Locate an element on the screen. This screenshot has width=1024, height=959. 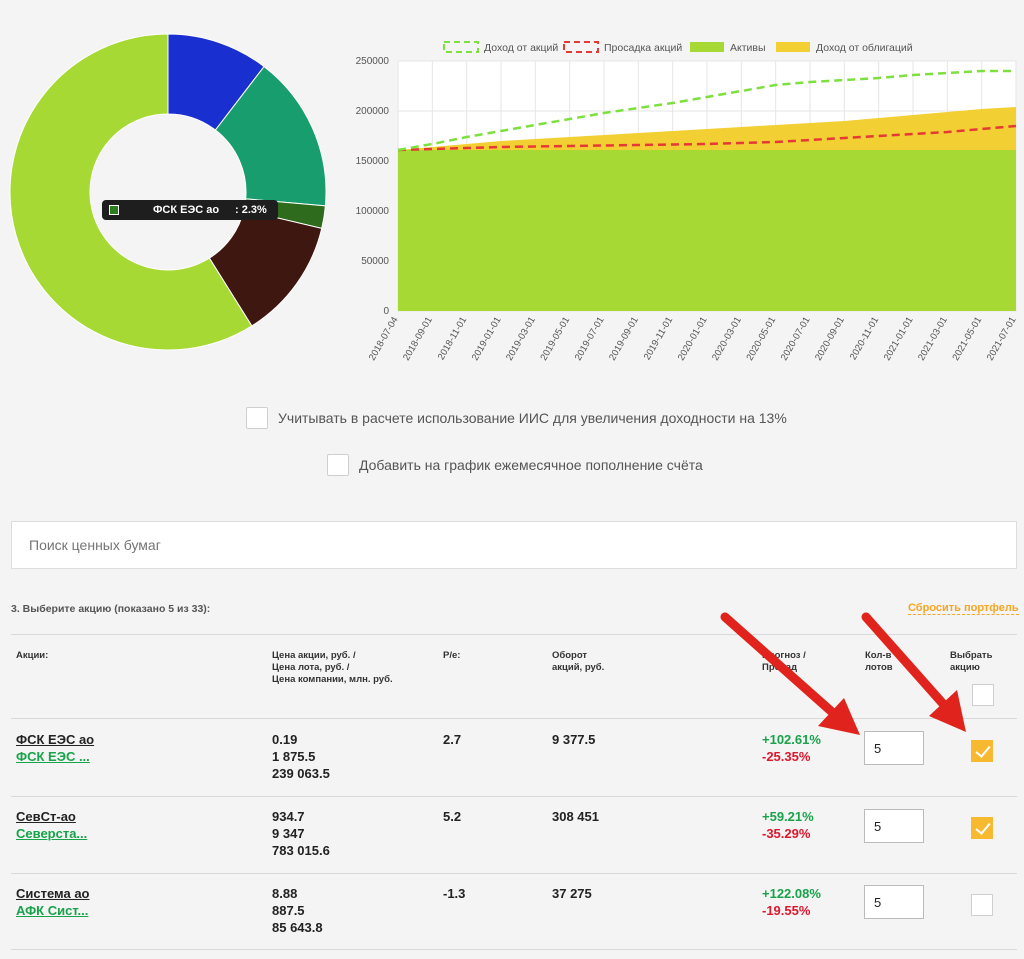
forecast-value: +122.08% is located at coordinates (791, 893).